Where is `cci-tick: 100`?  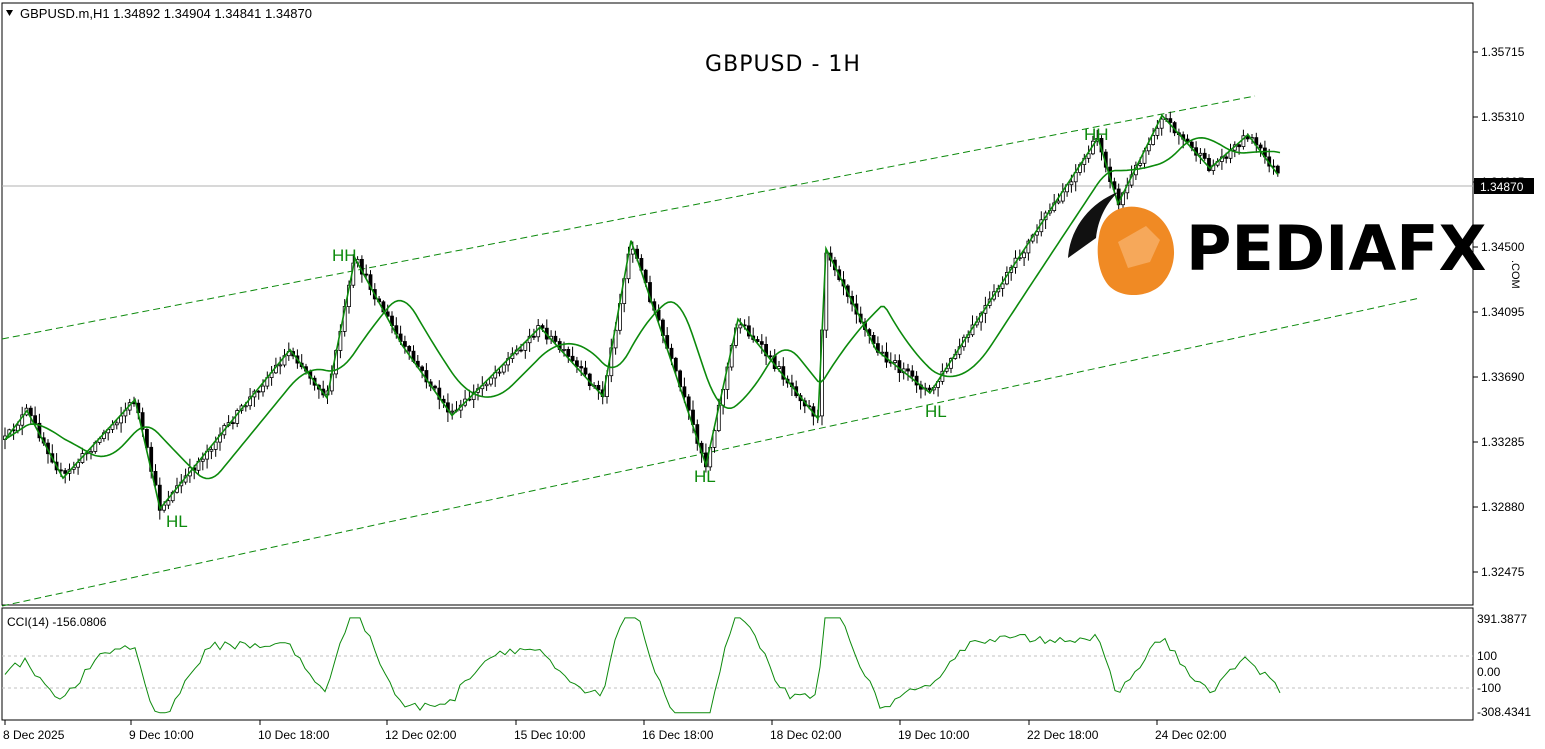 cci-tick: 100 is located at coordinates (1487, 656).